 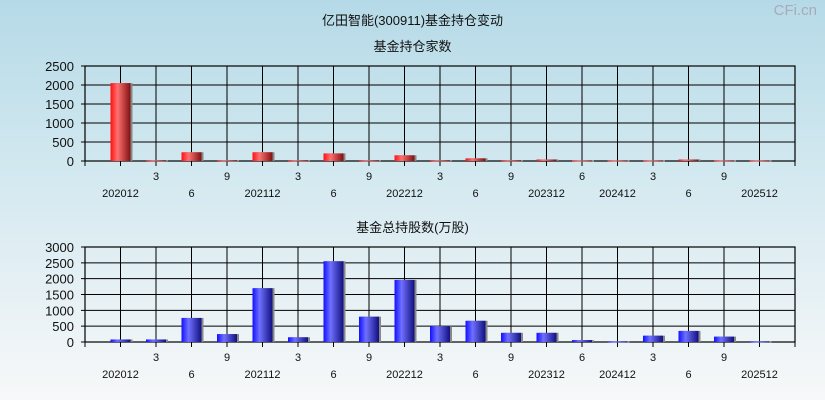 I want to click on watermark-logo: CFi.cn, so click(x=795, y=10).